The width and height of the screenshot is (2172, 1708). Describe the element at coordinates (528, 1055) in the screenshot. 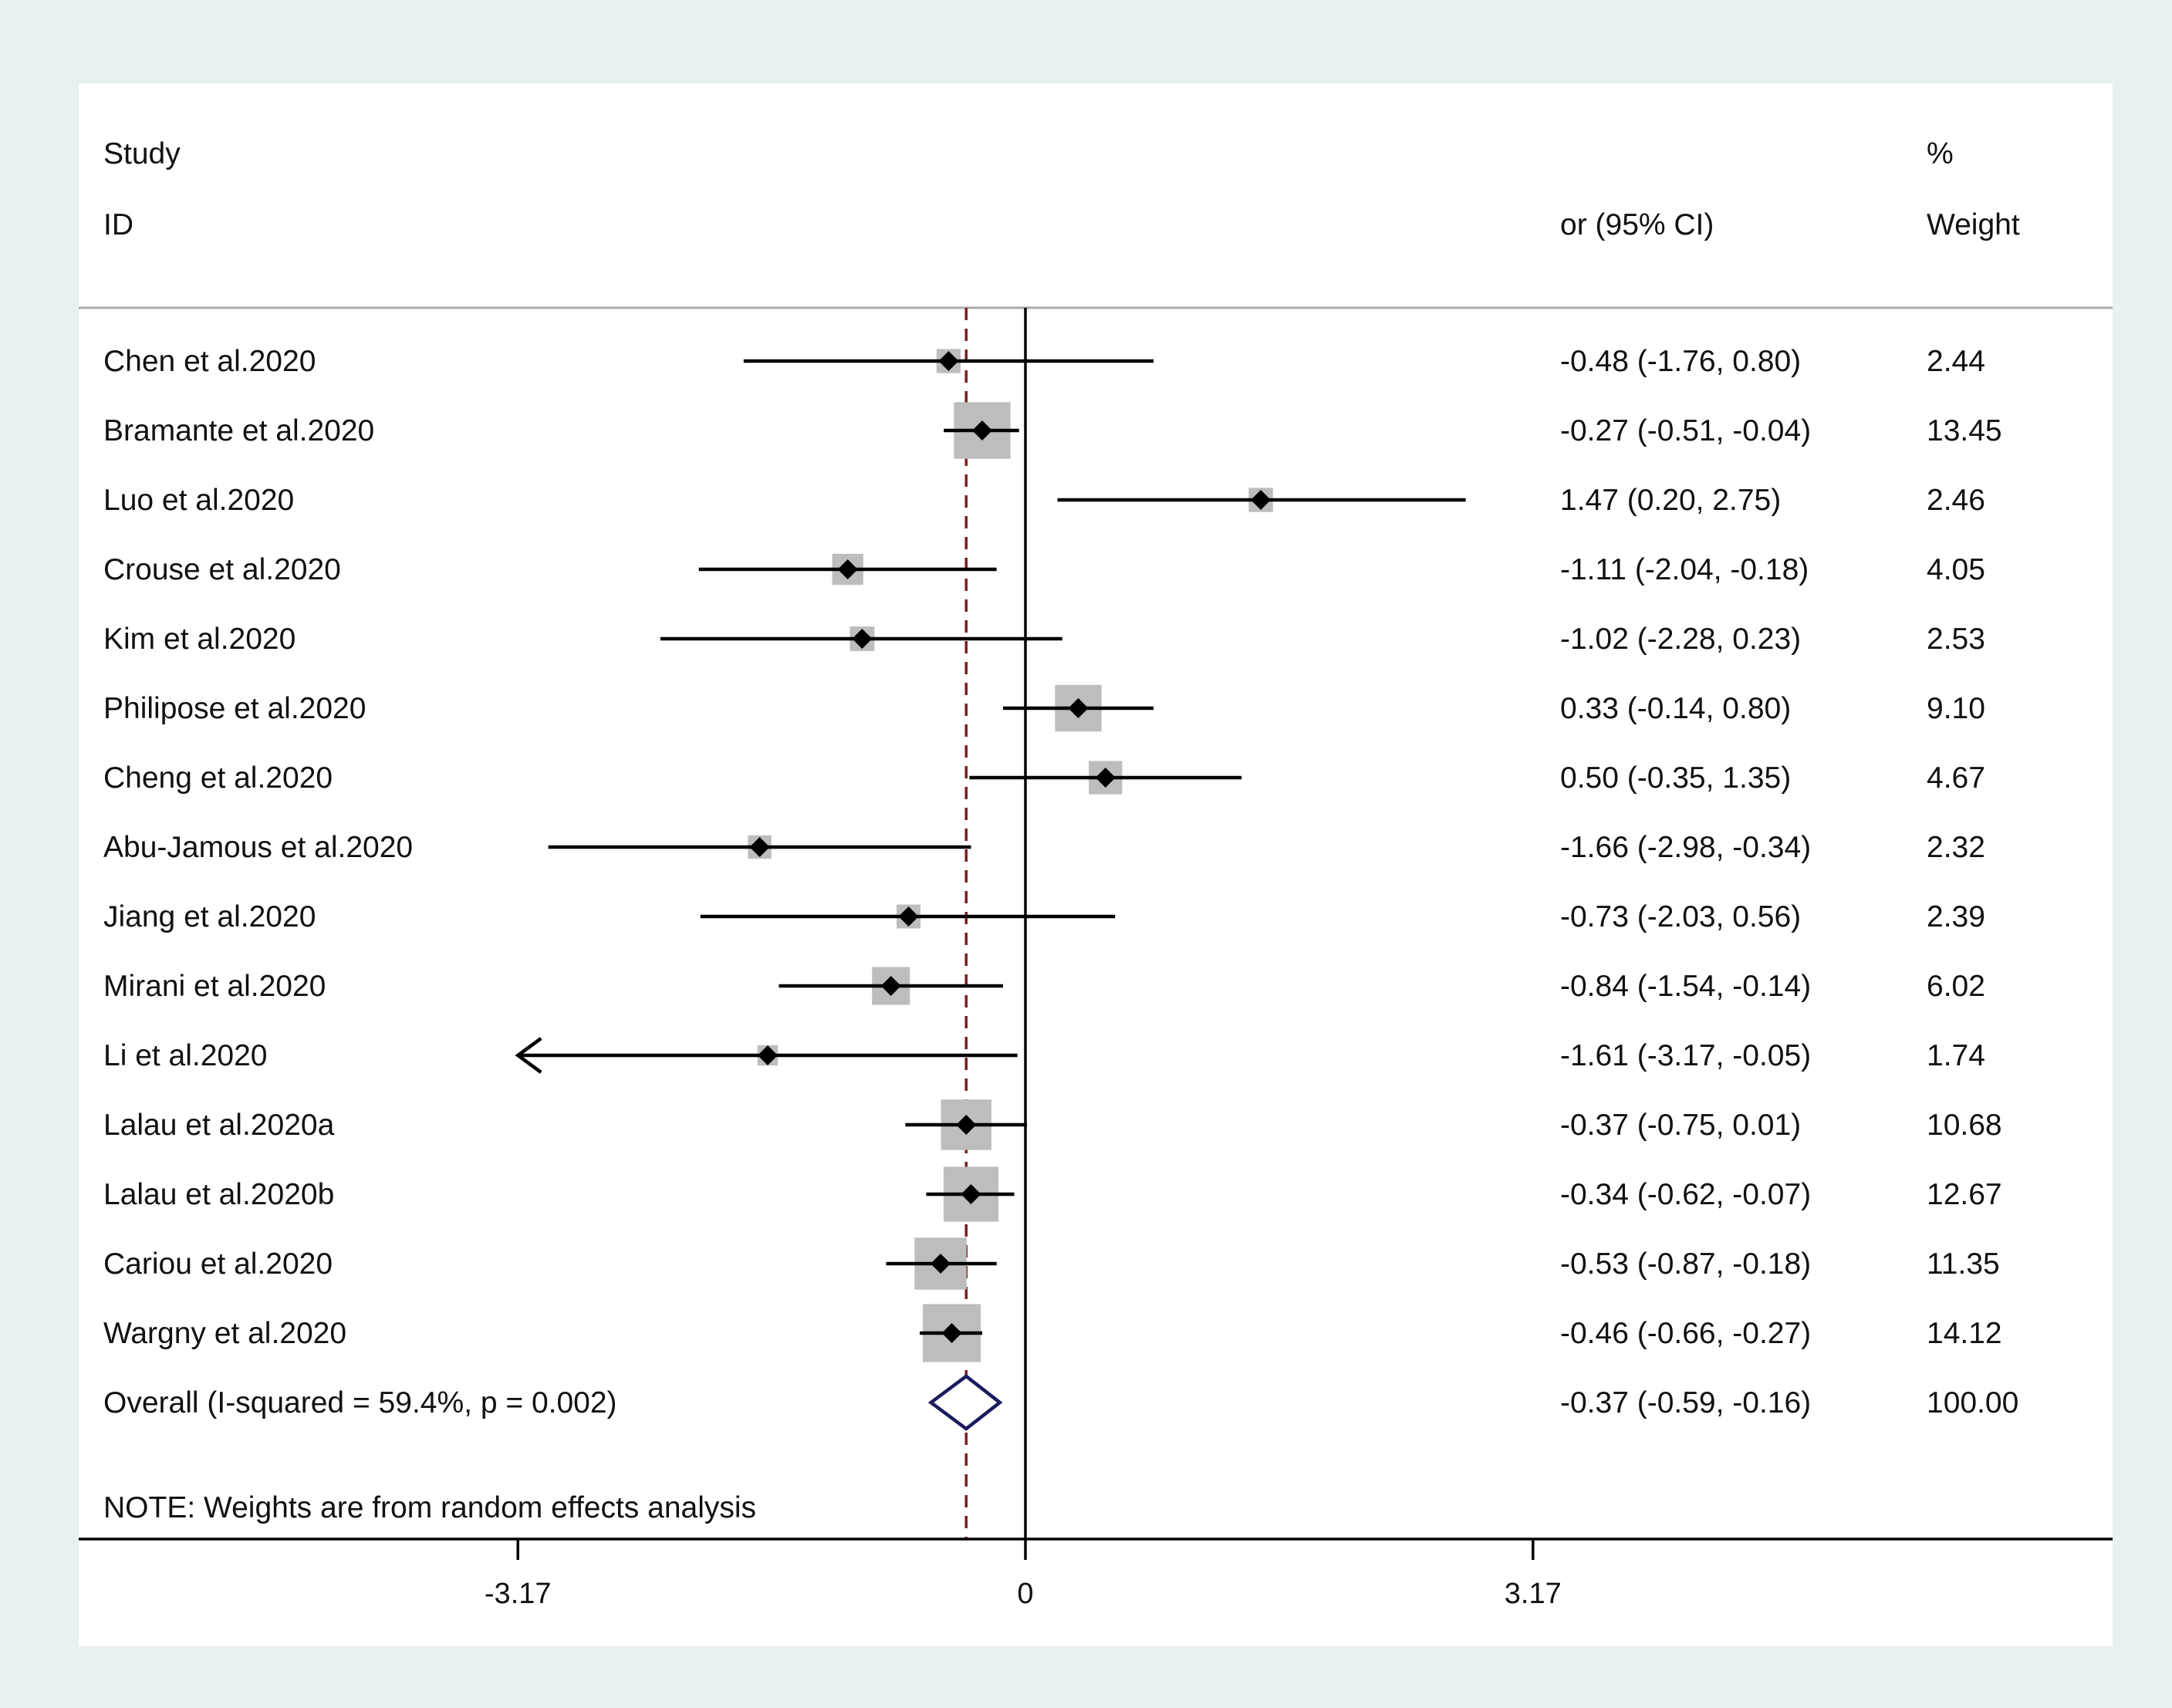

I see `ci-arrow-left` at that location.